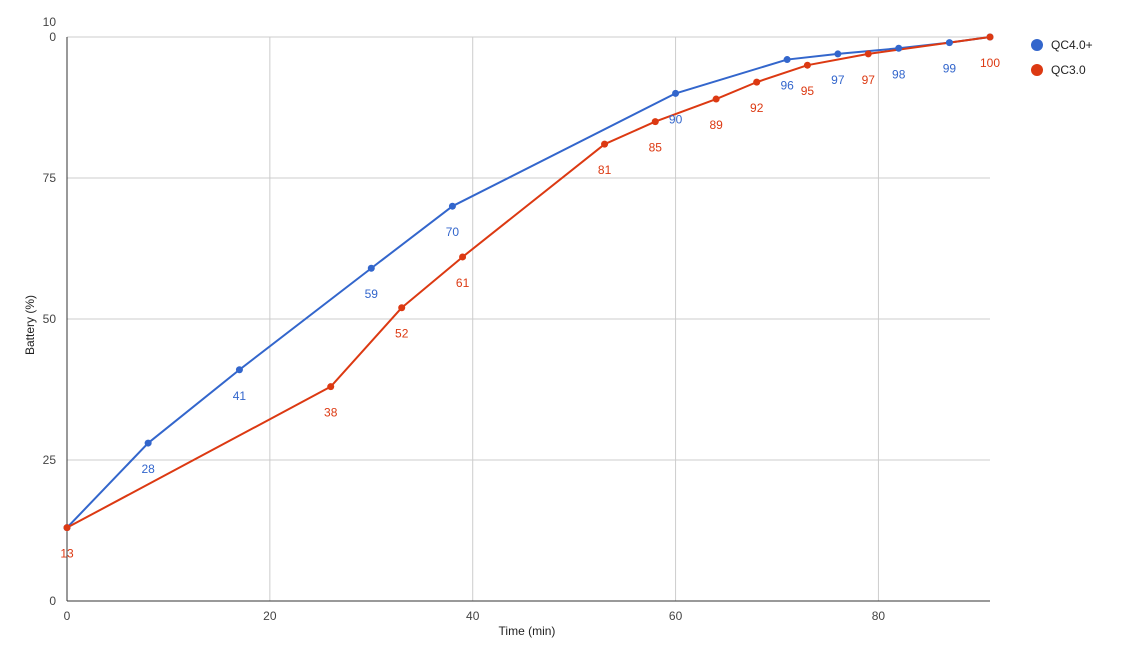  I want to click on x-tick-label: 20, so click(270, 616).